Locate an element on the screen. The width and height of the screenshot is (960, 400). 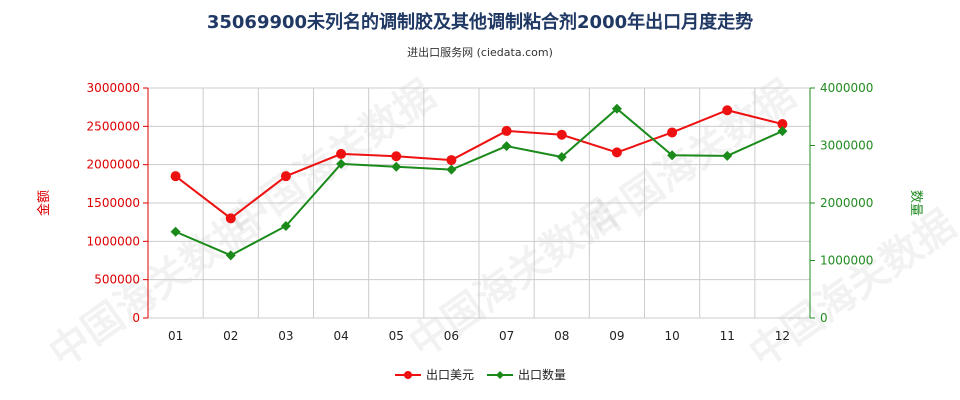
x-tick-label: 05 is located at coordinates (396, 336).